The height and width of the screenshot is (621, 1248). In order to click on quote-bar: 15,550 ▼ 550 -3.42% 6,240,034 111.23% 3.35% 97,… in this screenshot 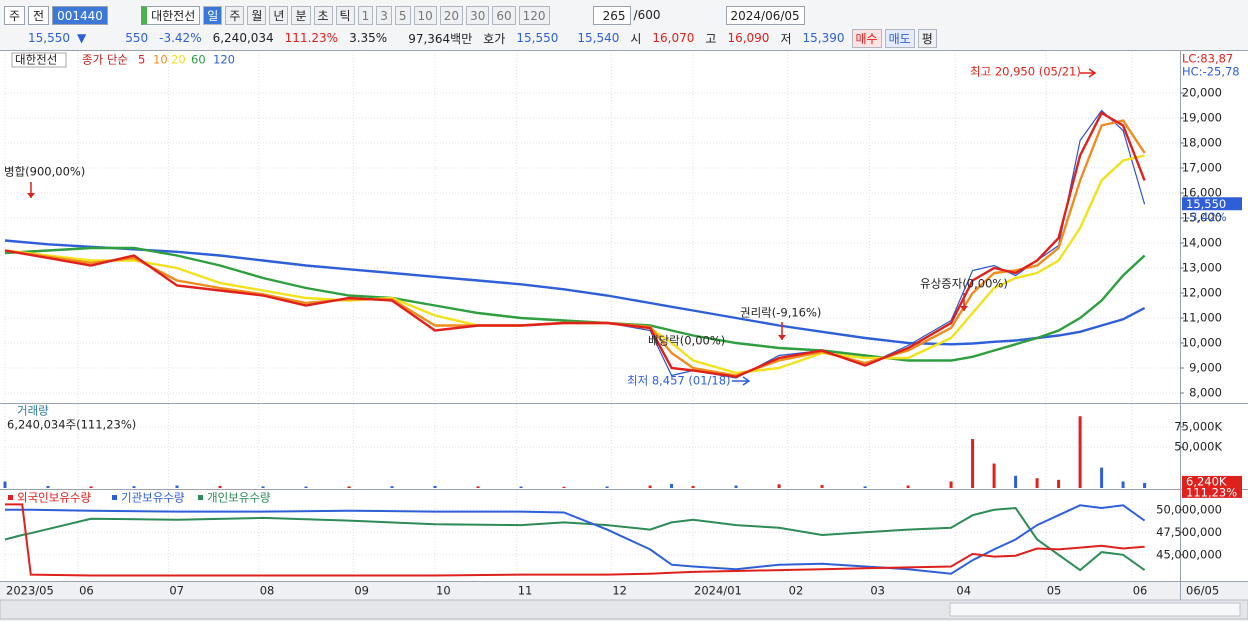, I will do `click(624, 38)`.